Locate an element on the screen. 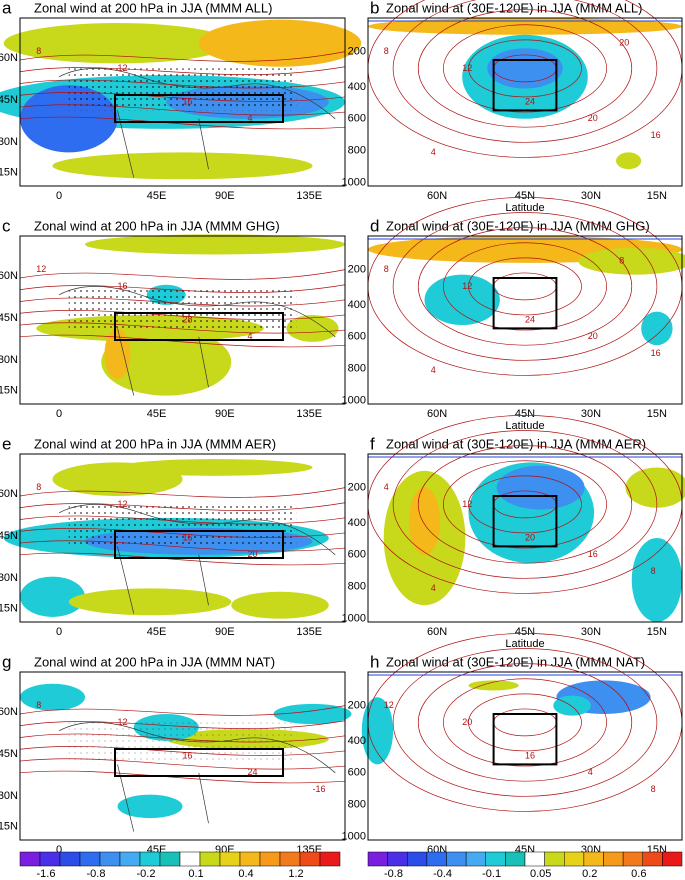  colorbar-label: -0.8 is located at coordinates (393, 874).